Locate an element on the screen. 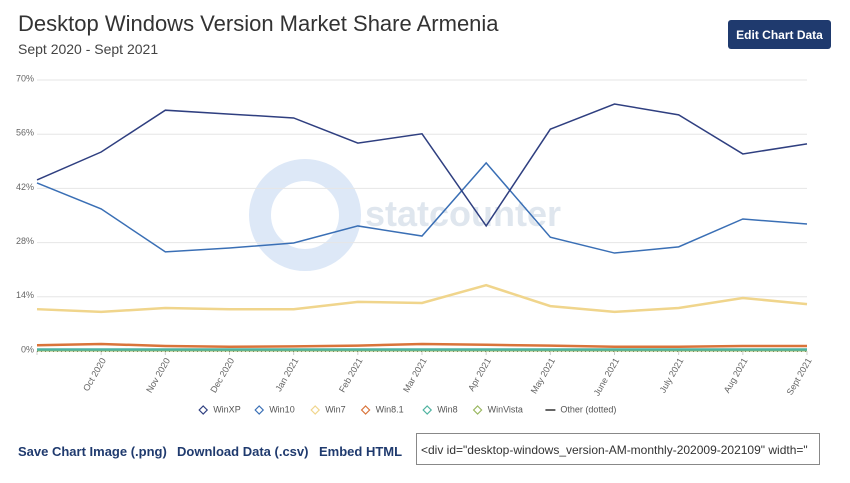 This screenshot has width=850, height=483. y-tick-label: 42% is located at coordinates (25, 187).